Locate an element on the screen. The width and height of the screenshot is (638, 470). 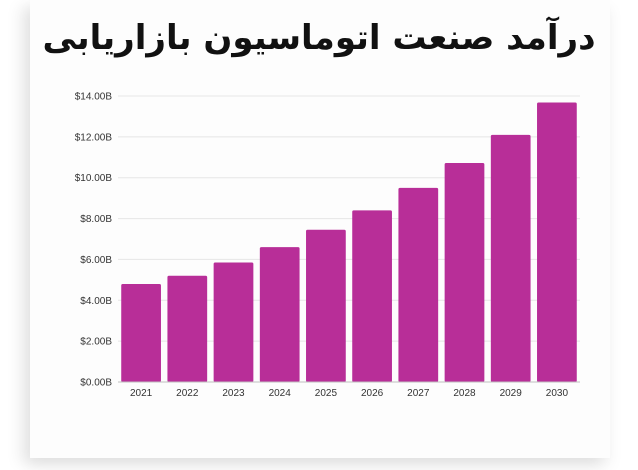
y-tick-label: $2.00B is located at coordinates (96, 342).